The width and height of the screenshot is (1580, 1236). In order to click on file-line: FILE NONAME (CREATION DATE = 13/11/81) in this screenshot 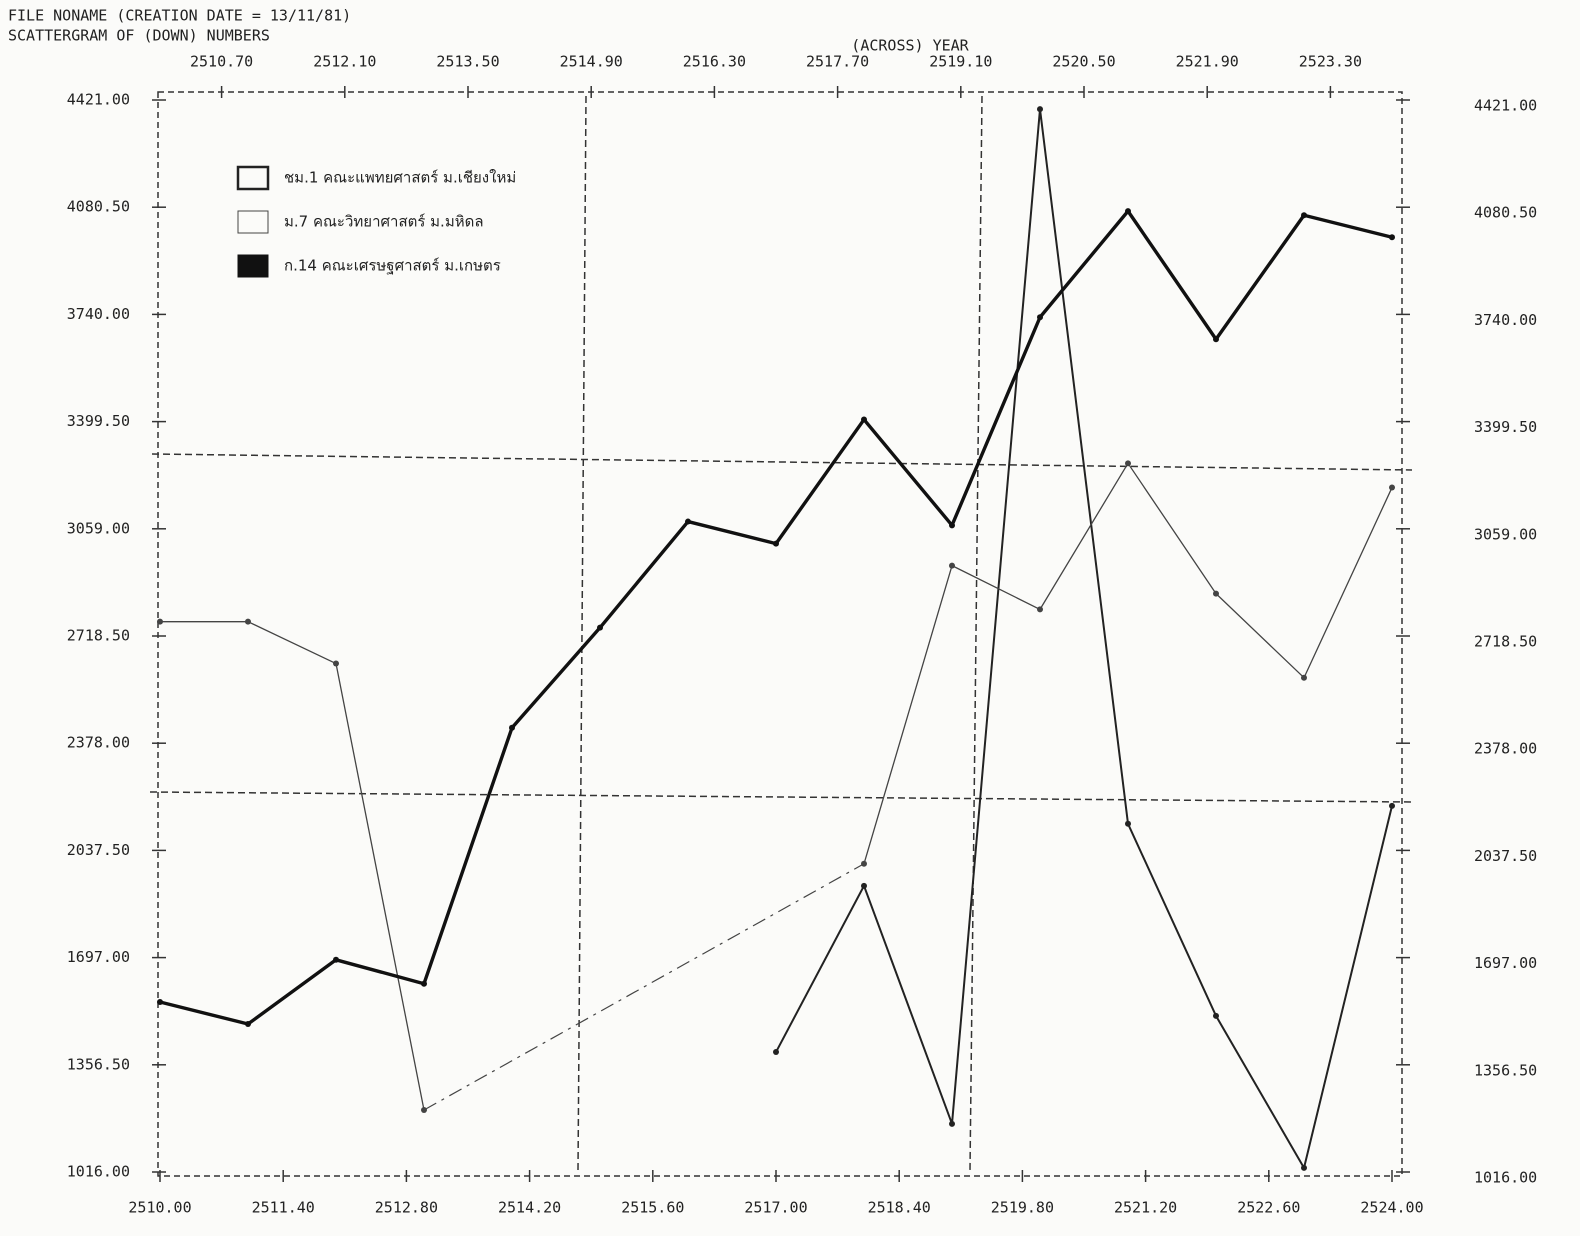, I will do `click(179, 16)`.